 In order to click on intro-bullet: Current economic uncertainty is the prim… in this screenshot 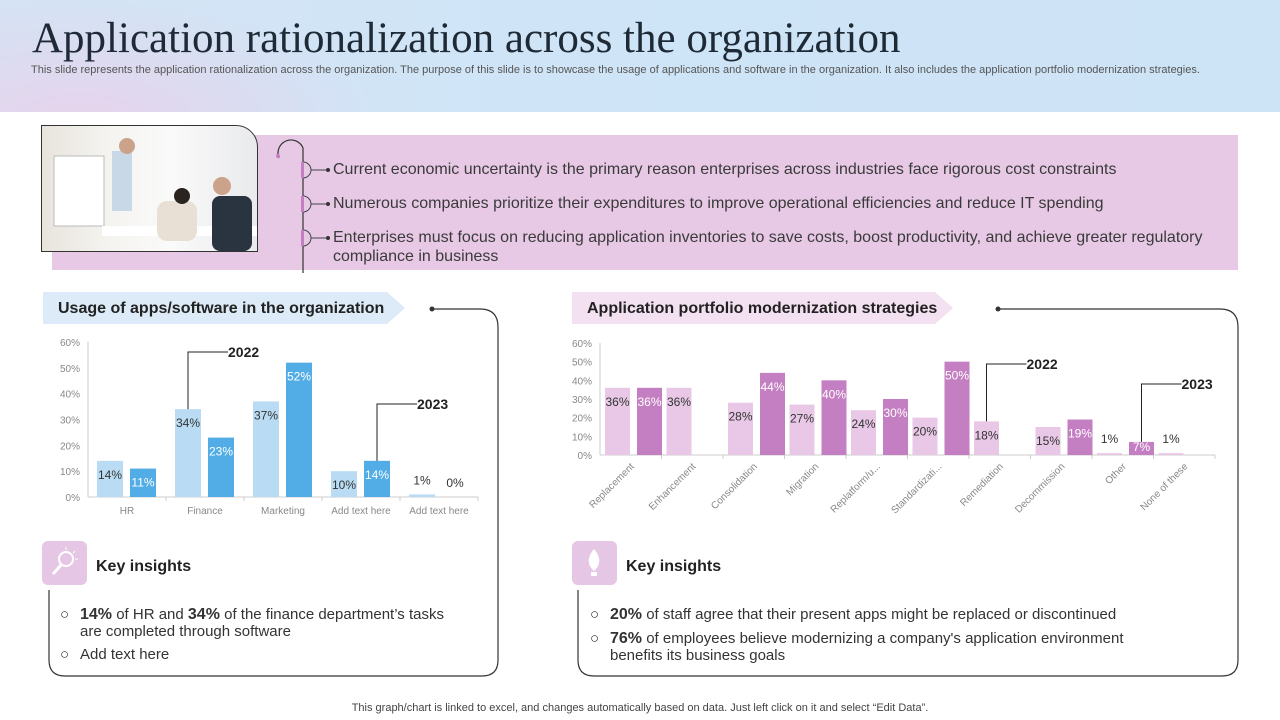, I will do `click(725, 169)`.